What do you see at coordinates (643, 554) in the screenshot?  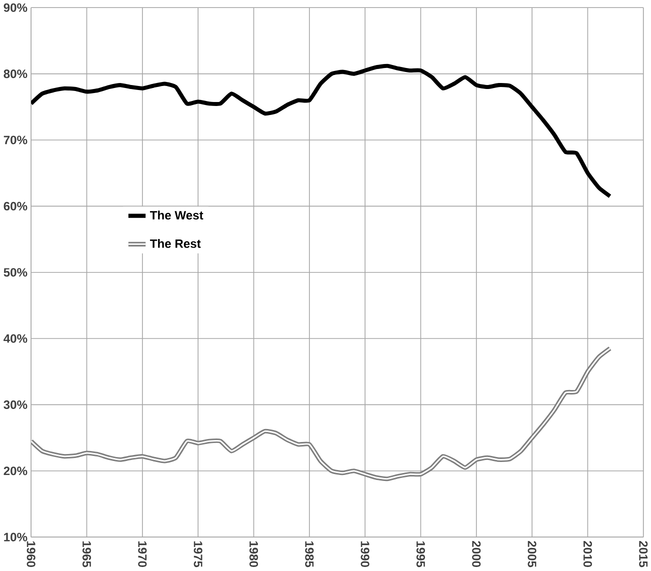 I see `x-tick-label: 2015` at bounding box center [643, 554].